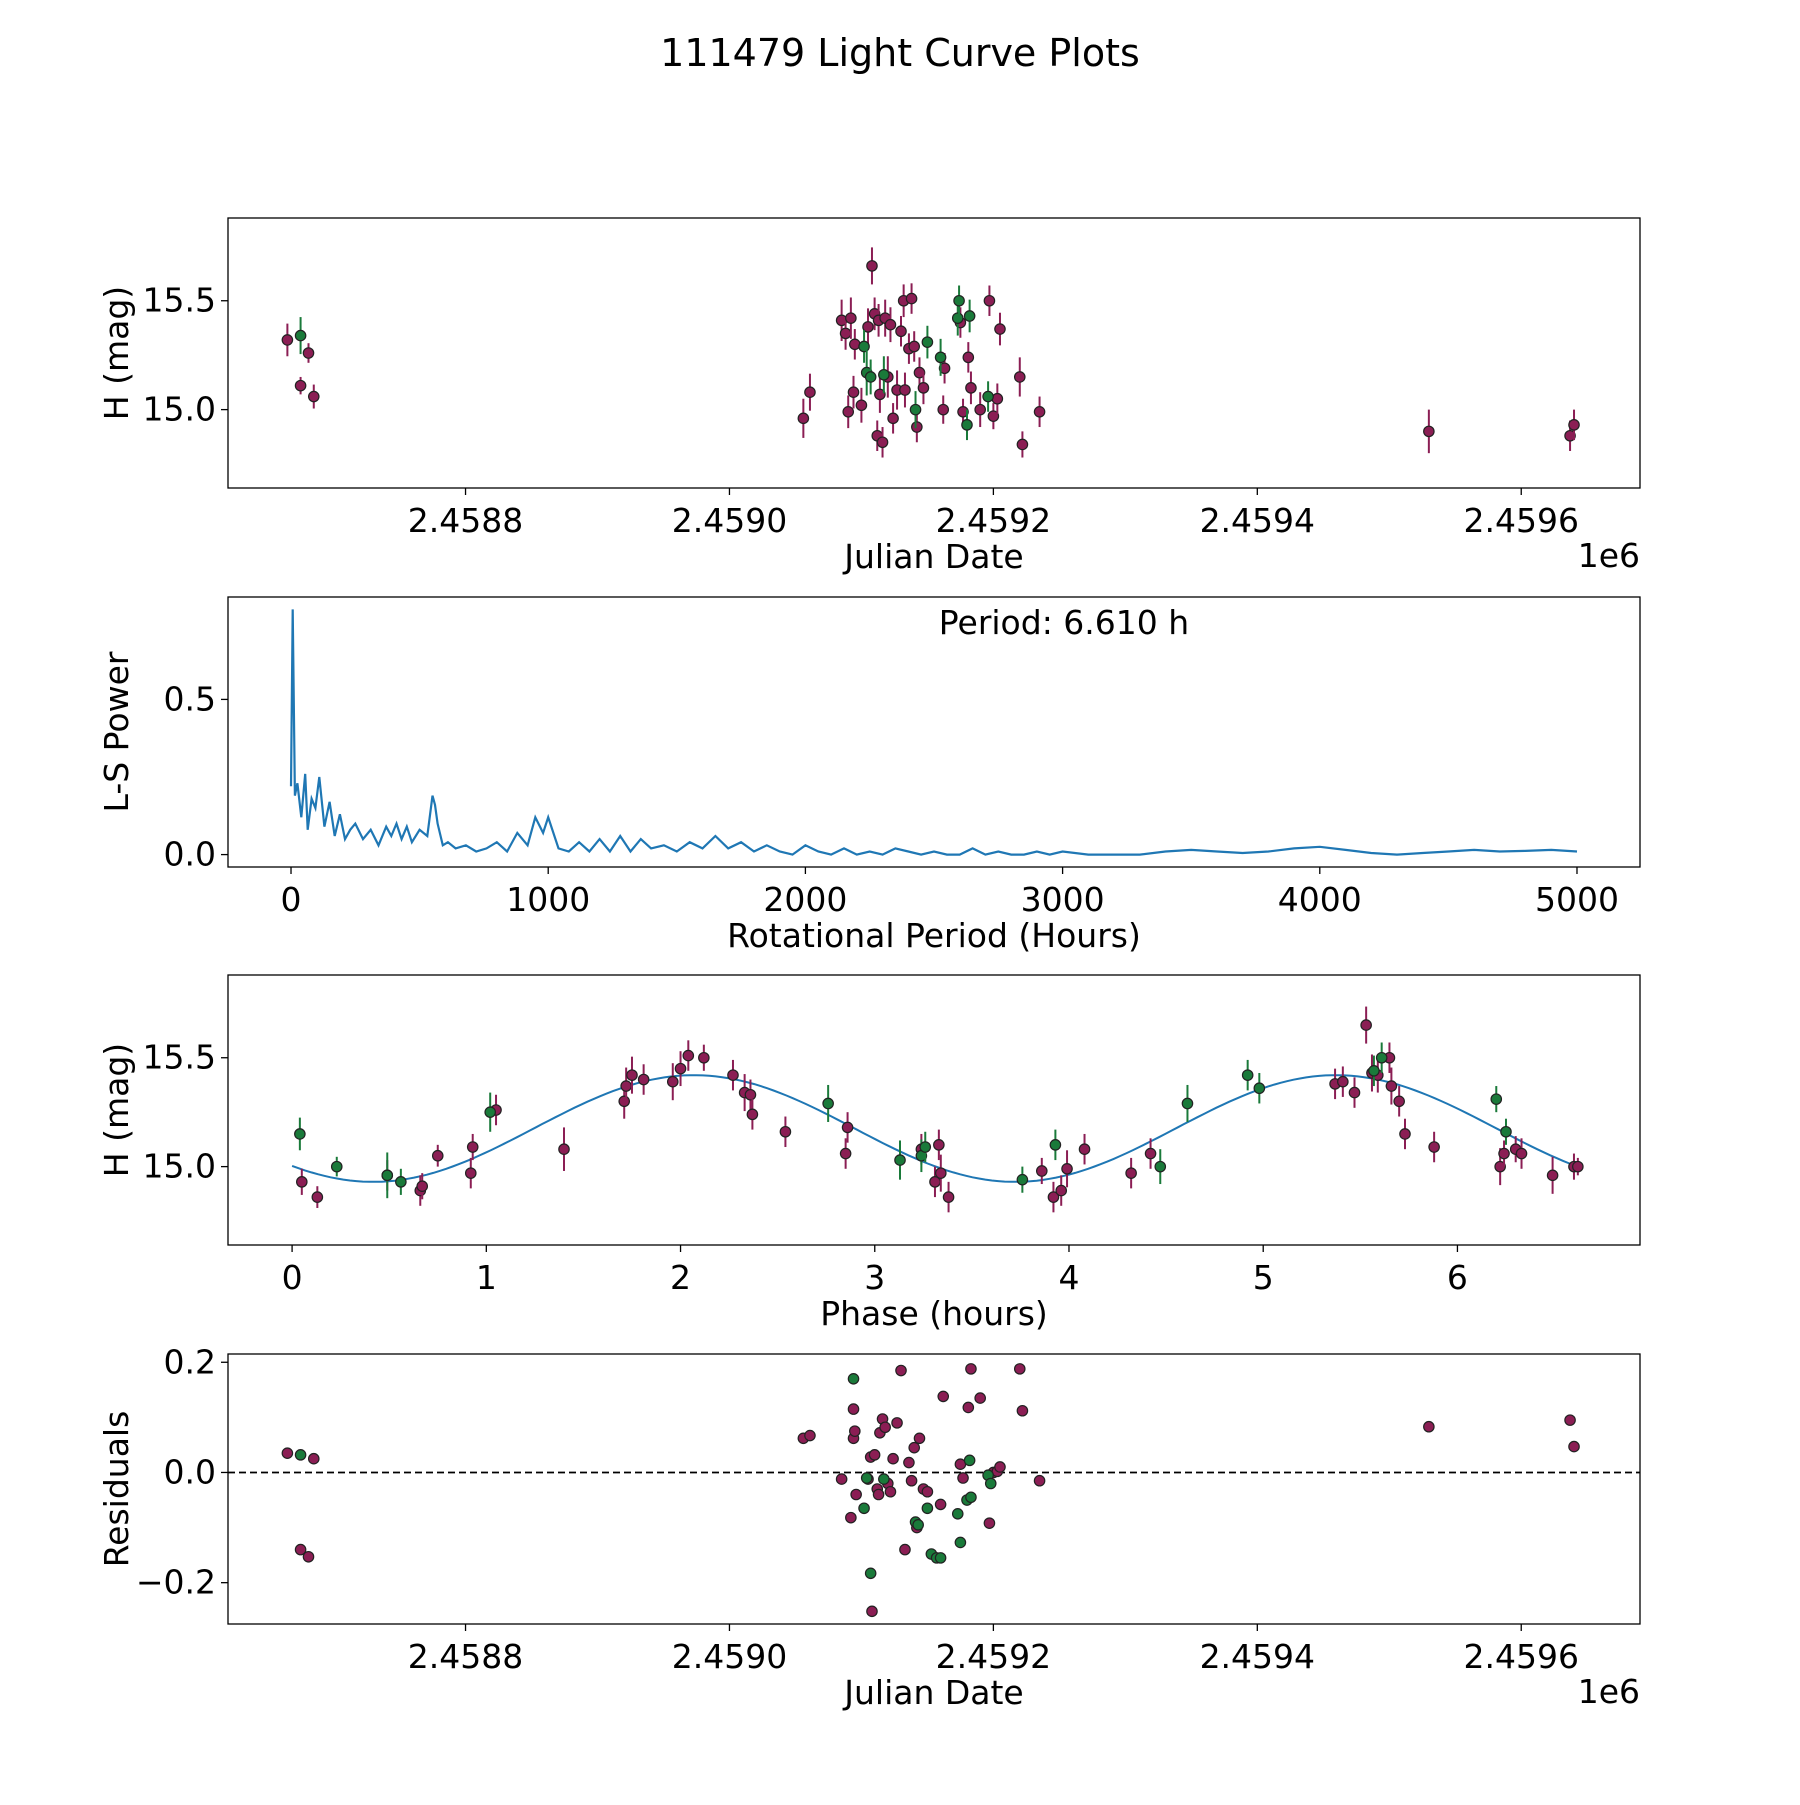 This screenshot has height=1805, width=1800. I want to click on figure-title: 111479 Light Curve Plots, so click(900, 53).